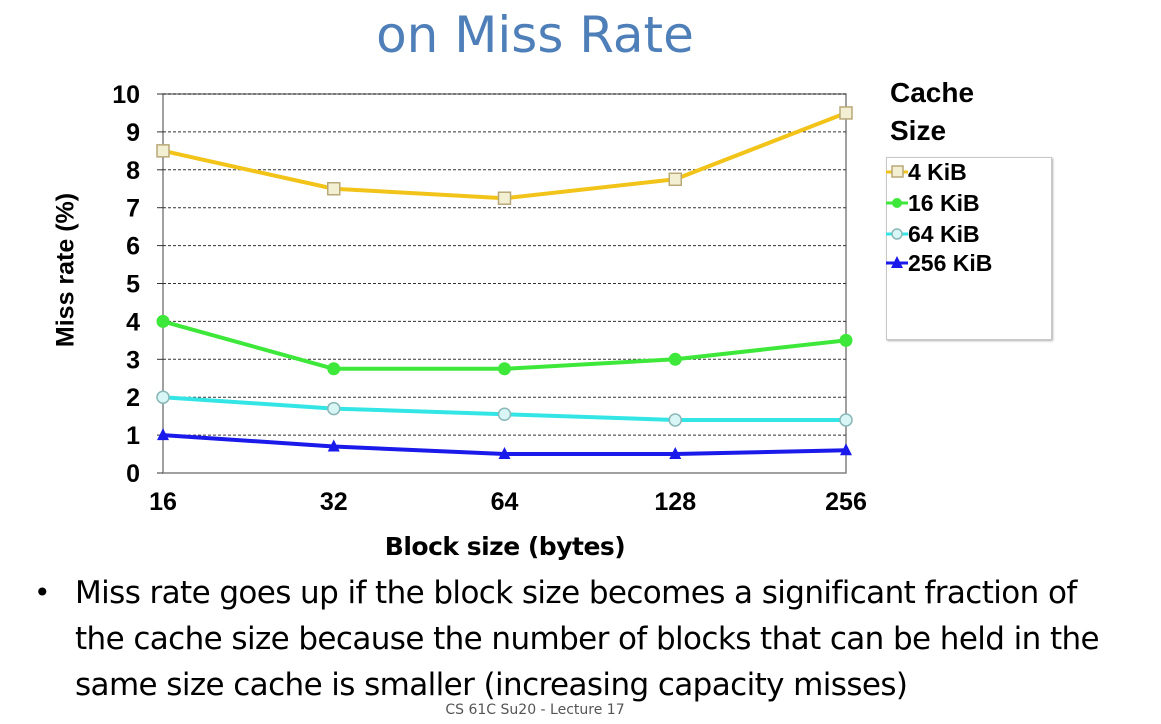 The height and width of the screenshot is (724, 1161). Describe the element at coordinates (932, 111) in the screenshot. I see `legend-title: Cache Size` at that location.